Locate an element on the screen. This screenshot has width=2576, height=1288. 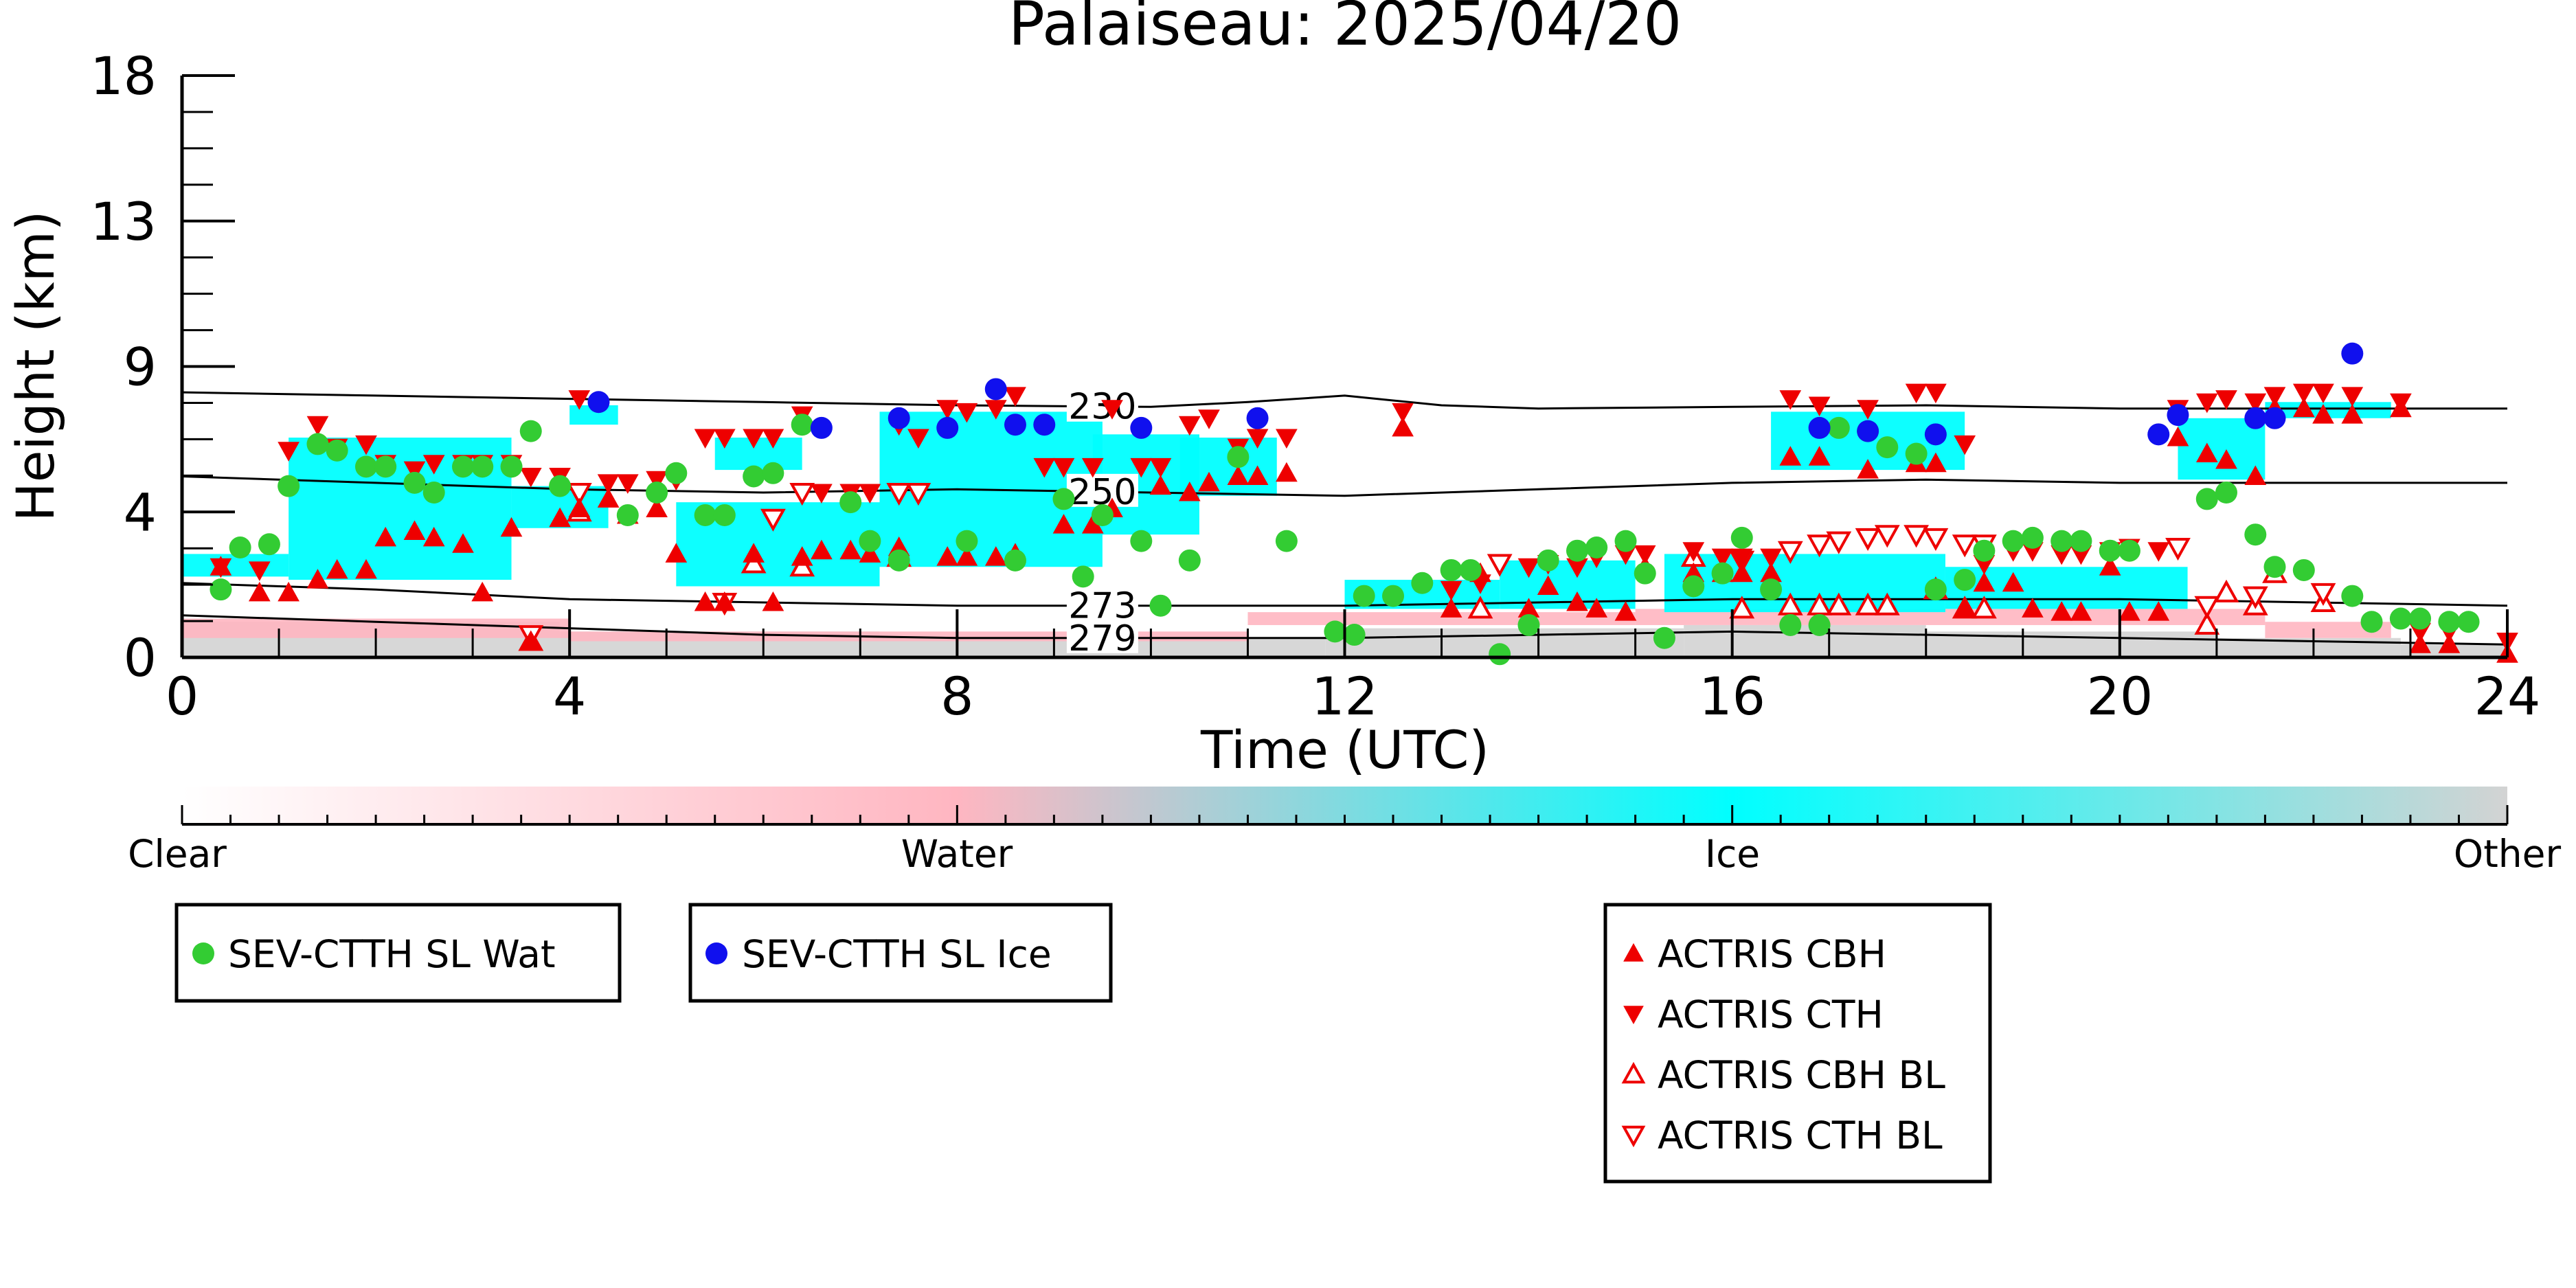
legend-ice-box is located at coordinates (900, 953).